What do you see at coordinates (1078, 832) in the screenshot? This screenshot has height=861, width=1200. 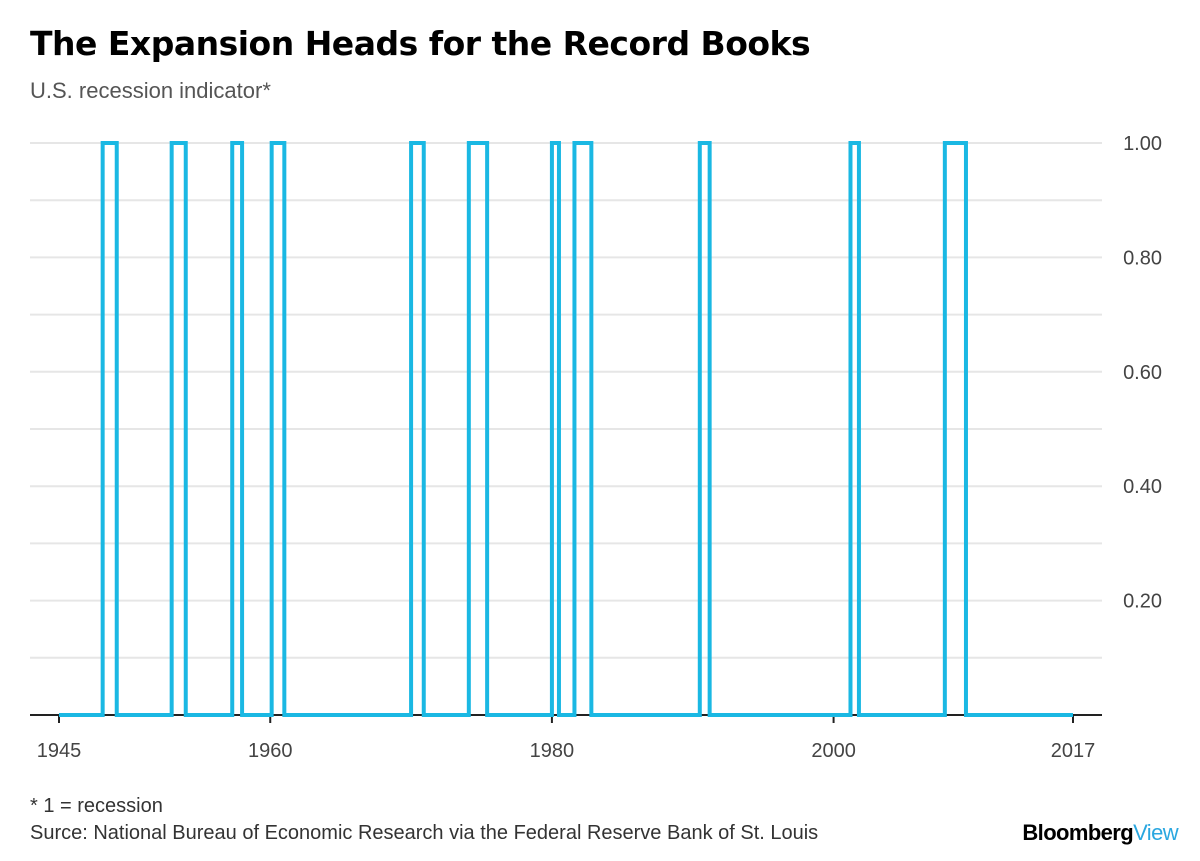 I see `brand-part1: Bloomberg` at bounding box center [1078, 832].